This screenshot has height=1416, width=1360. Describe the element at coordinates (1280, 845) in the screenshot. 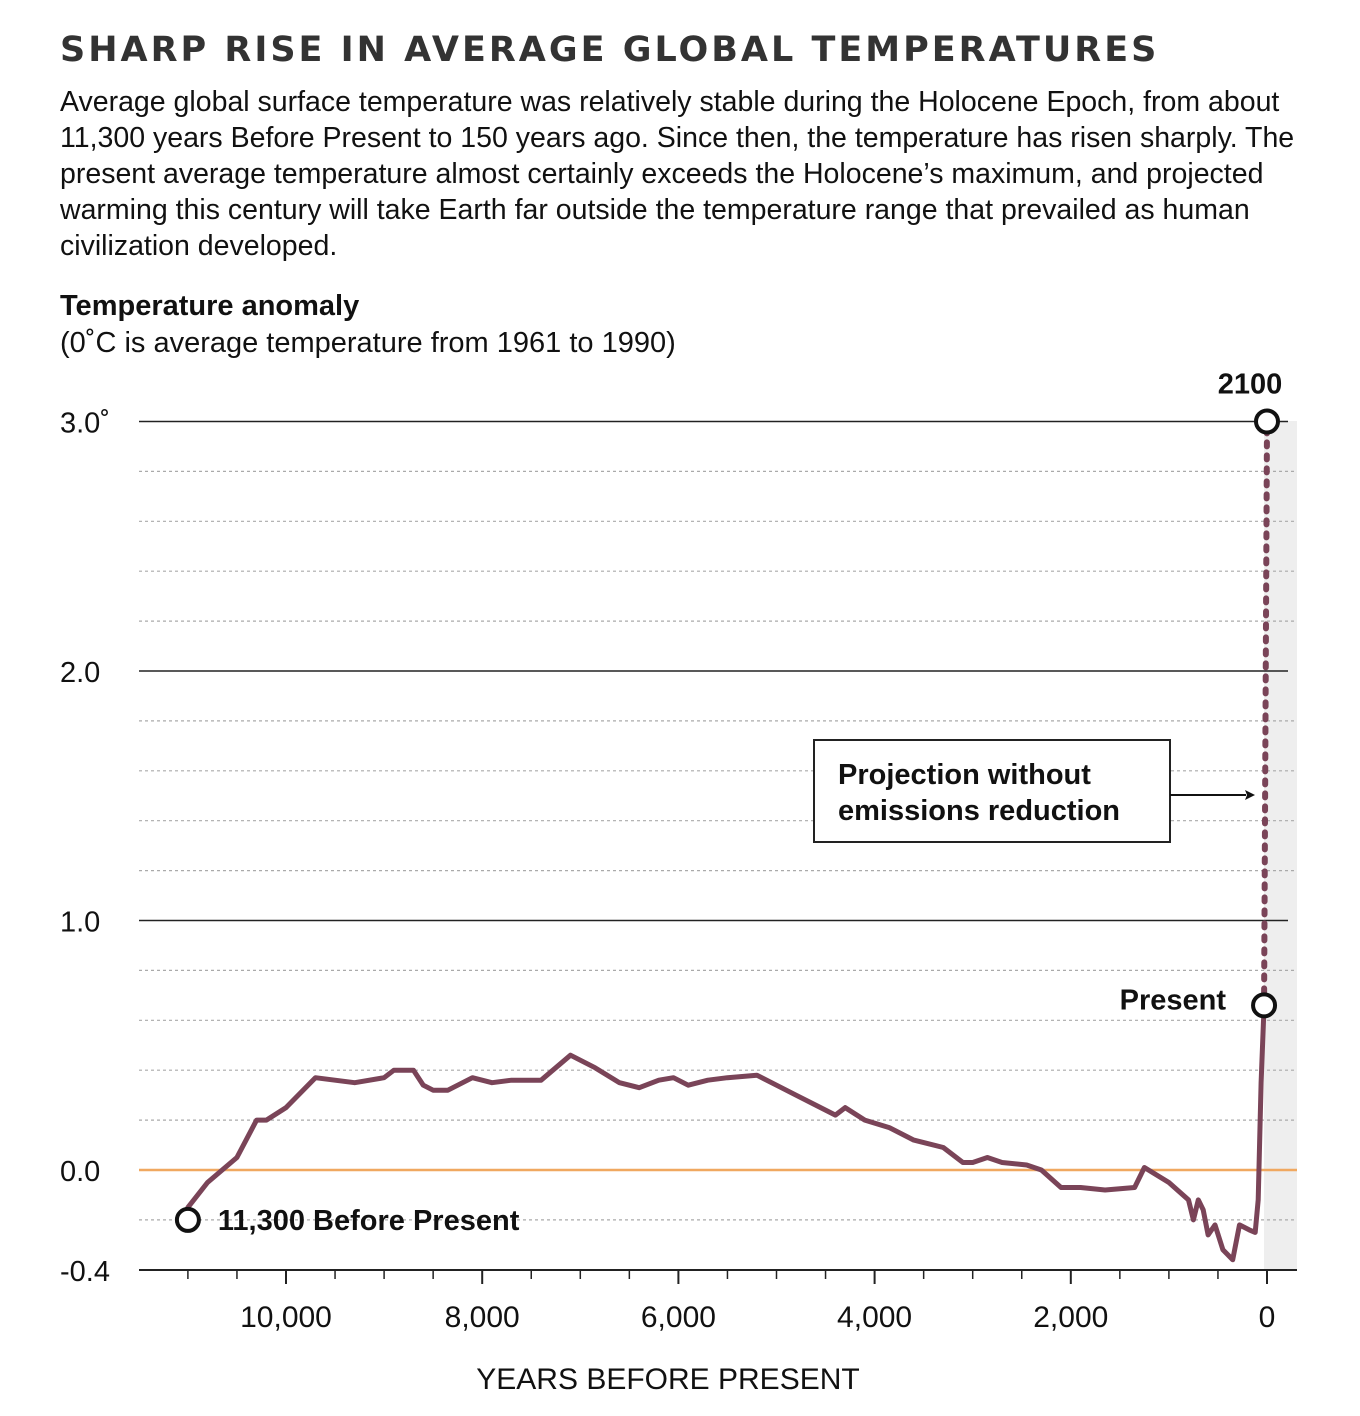

I see `shaded-band` at that location.